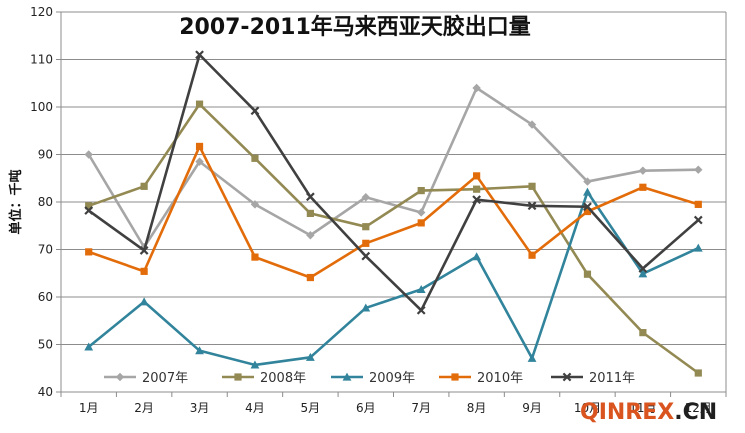  I want to click on y-tick-label: 110, so click(41, 60).